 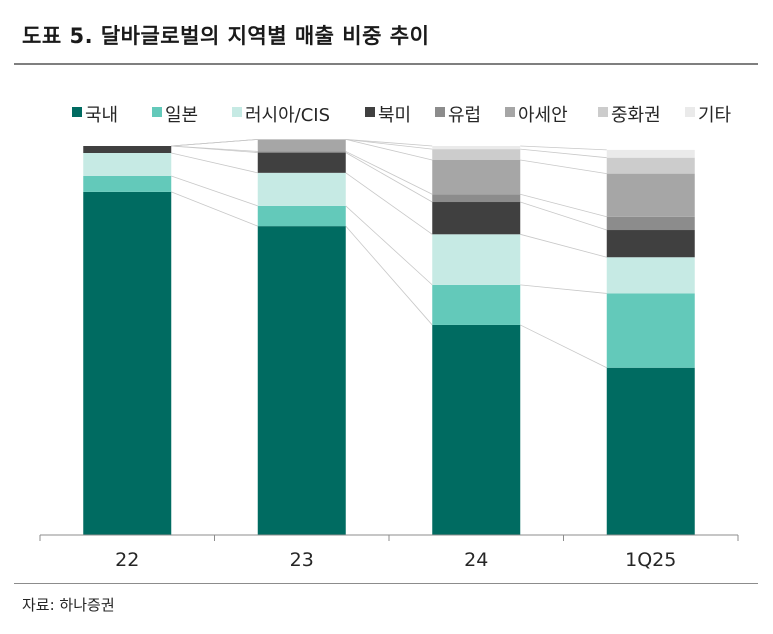 What do you see at coordinates (389, 552) in the screenshot?
I see `x-axis: 22 23 24 1Q25` at bounding box center [389, 552].